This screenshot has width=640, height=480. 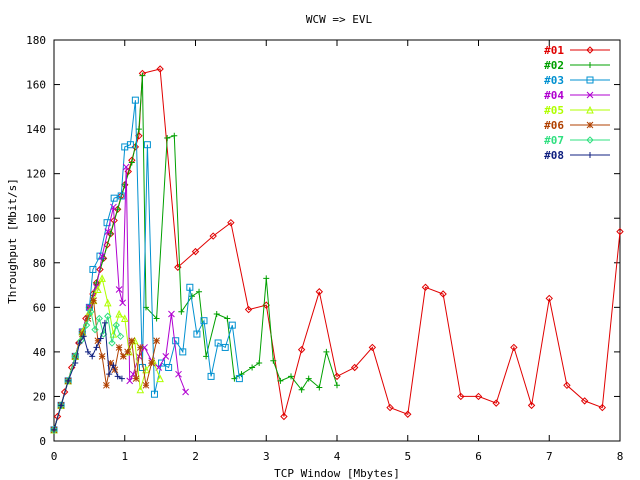 What do you see at coordinates (339, 19) in the screenshot?
I see `chart-title: WCW => EVL` at bounding box center [339, 19].